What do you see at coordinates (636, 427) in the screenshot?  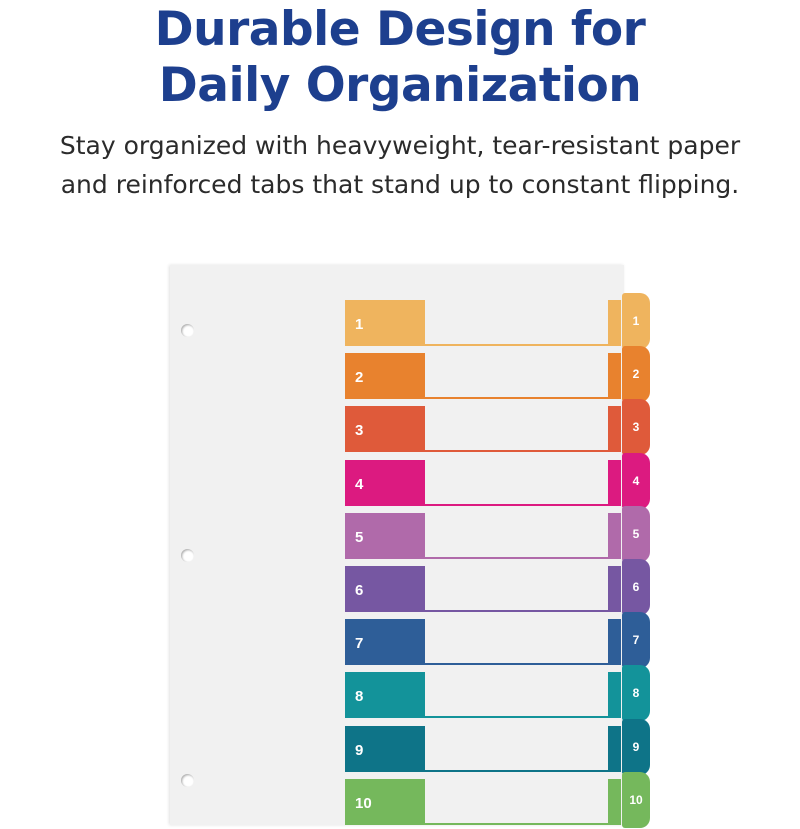 I see `side-tab-3: 3` at bounding box center [636, 427].